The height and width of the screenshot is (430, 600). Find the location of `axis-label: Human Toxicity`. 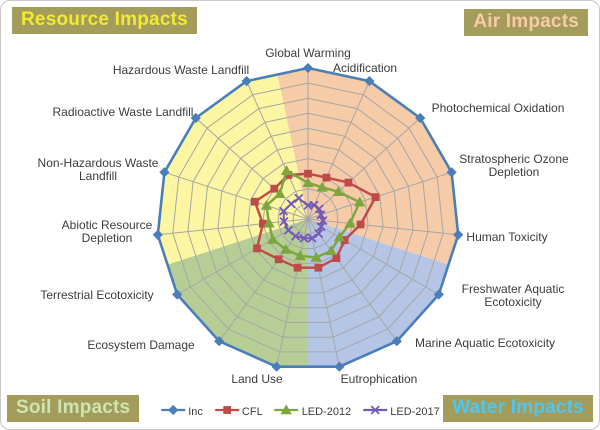

axis-label: Human Toxicity is located at coordinates (506, 237).